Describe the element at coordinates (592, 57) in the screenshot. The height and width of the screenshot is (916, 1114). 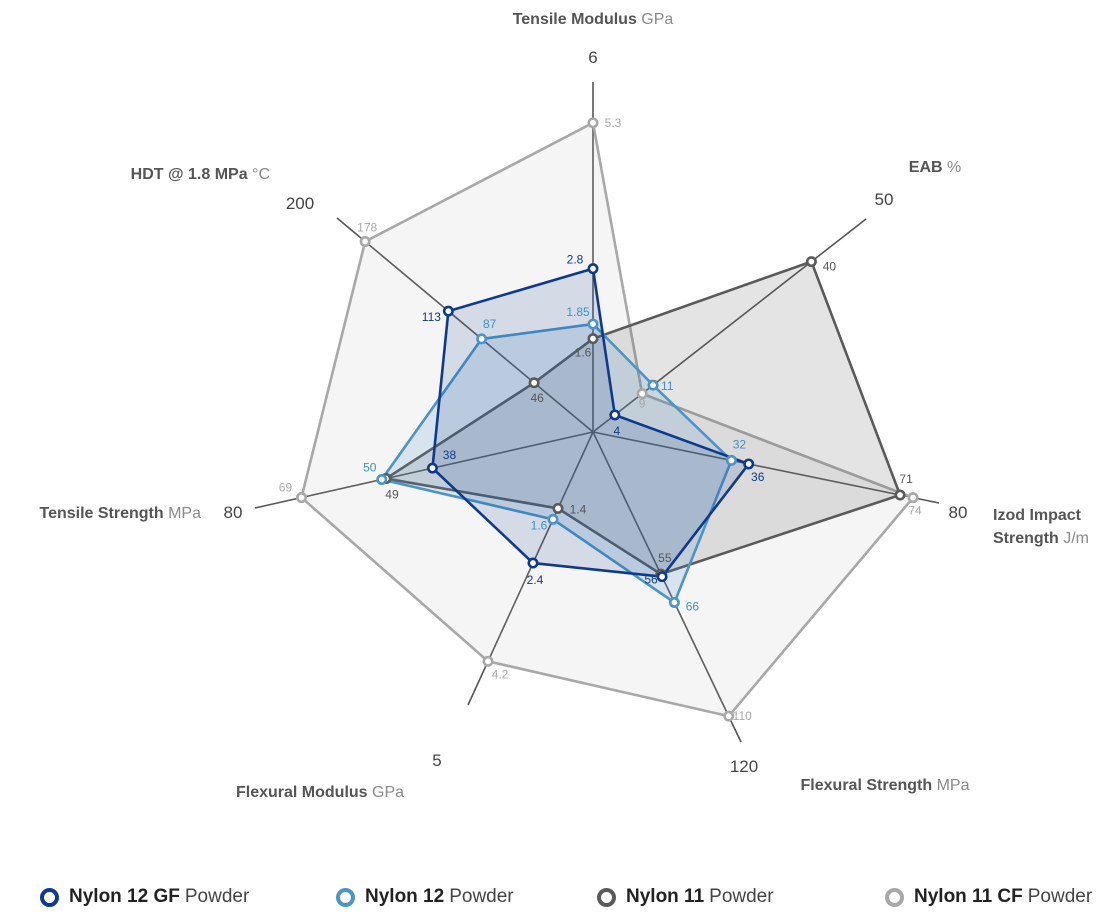
I see `axis-max-label: 6` at that location.